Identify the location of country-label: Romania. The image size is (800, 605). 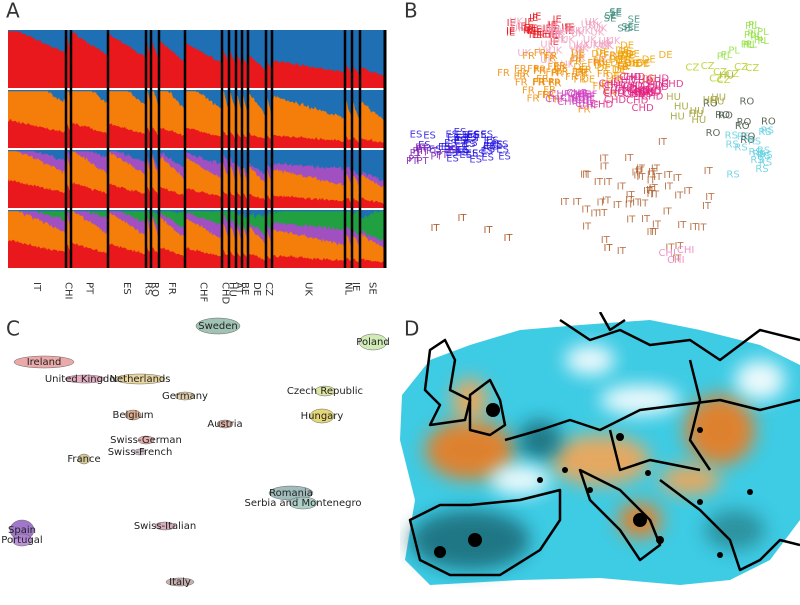
(291, 493).